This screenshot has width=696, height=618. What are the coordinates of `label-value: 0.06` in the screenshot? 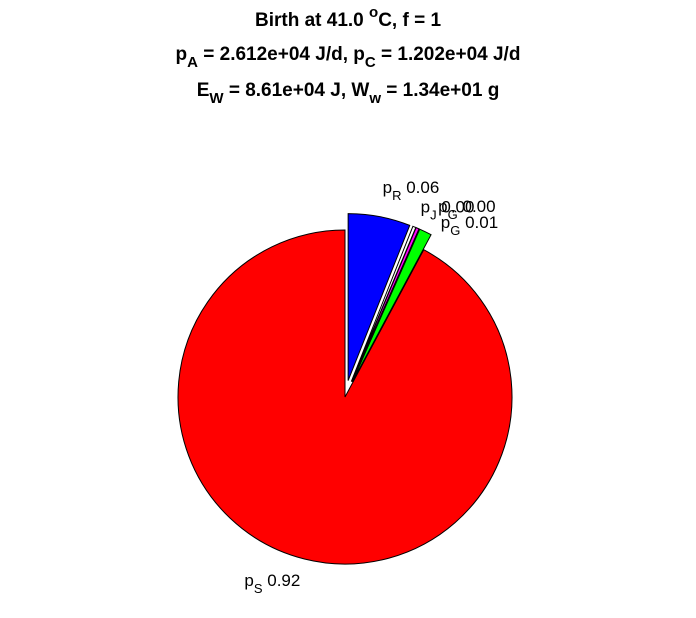 It's located at (422, 187).